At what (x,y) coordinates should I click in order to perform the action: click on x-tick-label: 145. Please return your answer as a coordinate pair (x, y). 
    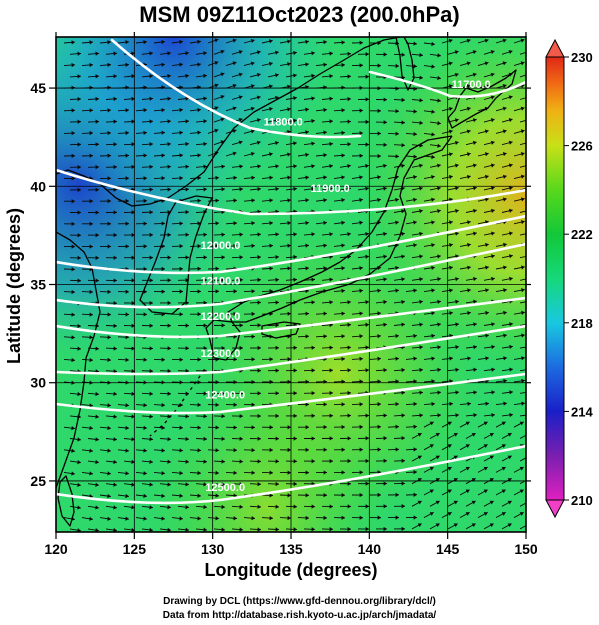
    Looking at the image, I should click on (448, 549).